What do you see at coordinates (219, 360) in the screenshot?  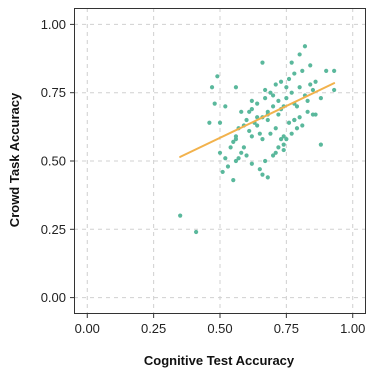 I see `x-axis-title: Cognitive Test Accuracy` at bounding box center [219, 360].